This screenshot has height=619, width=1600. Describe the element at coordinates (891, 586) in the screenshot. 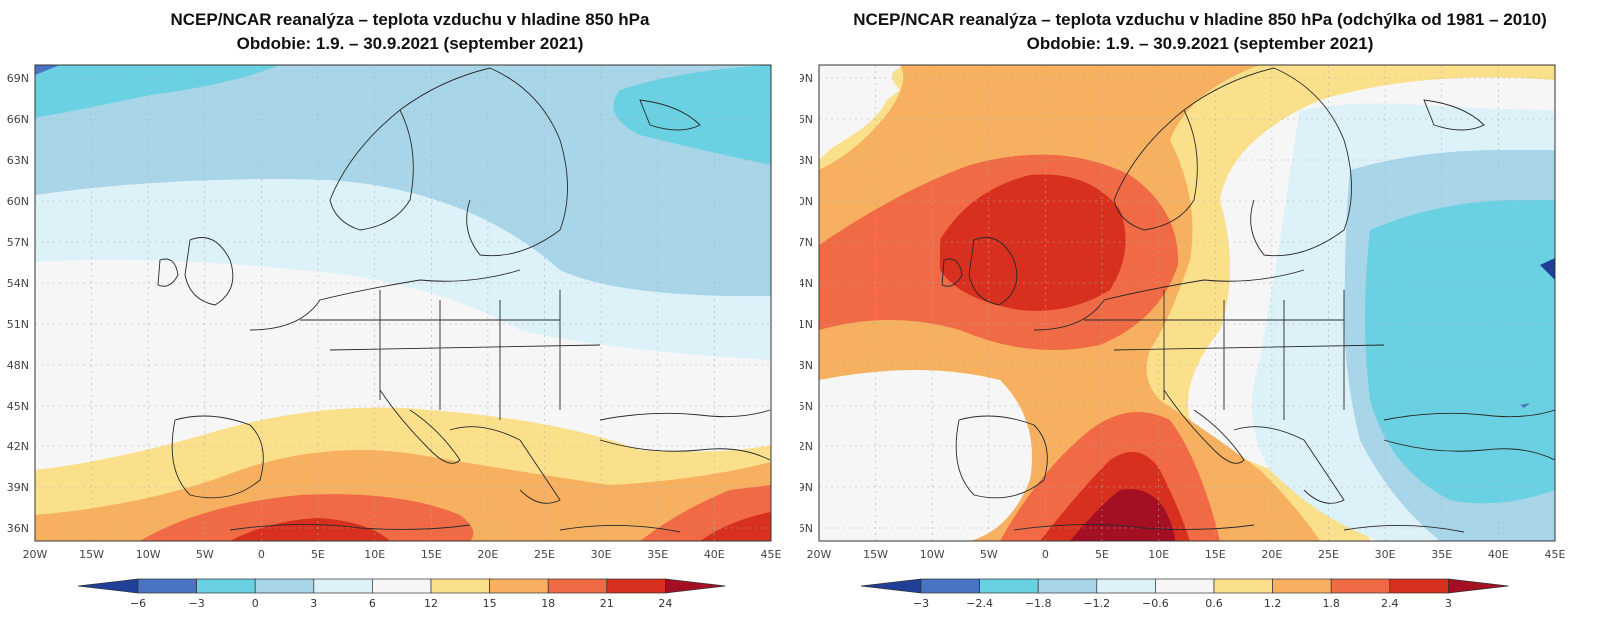

I see `right-colorbar-min-triangle` at that location.